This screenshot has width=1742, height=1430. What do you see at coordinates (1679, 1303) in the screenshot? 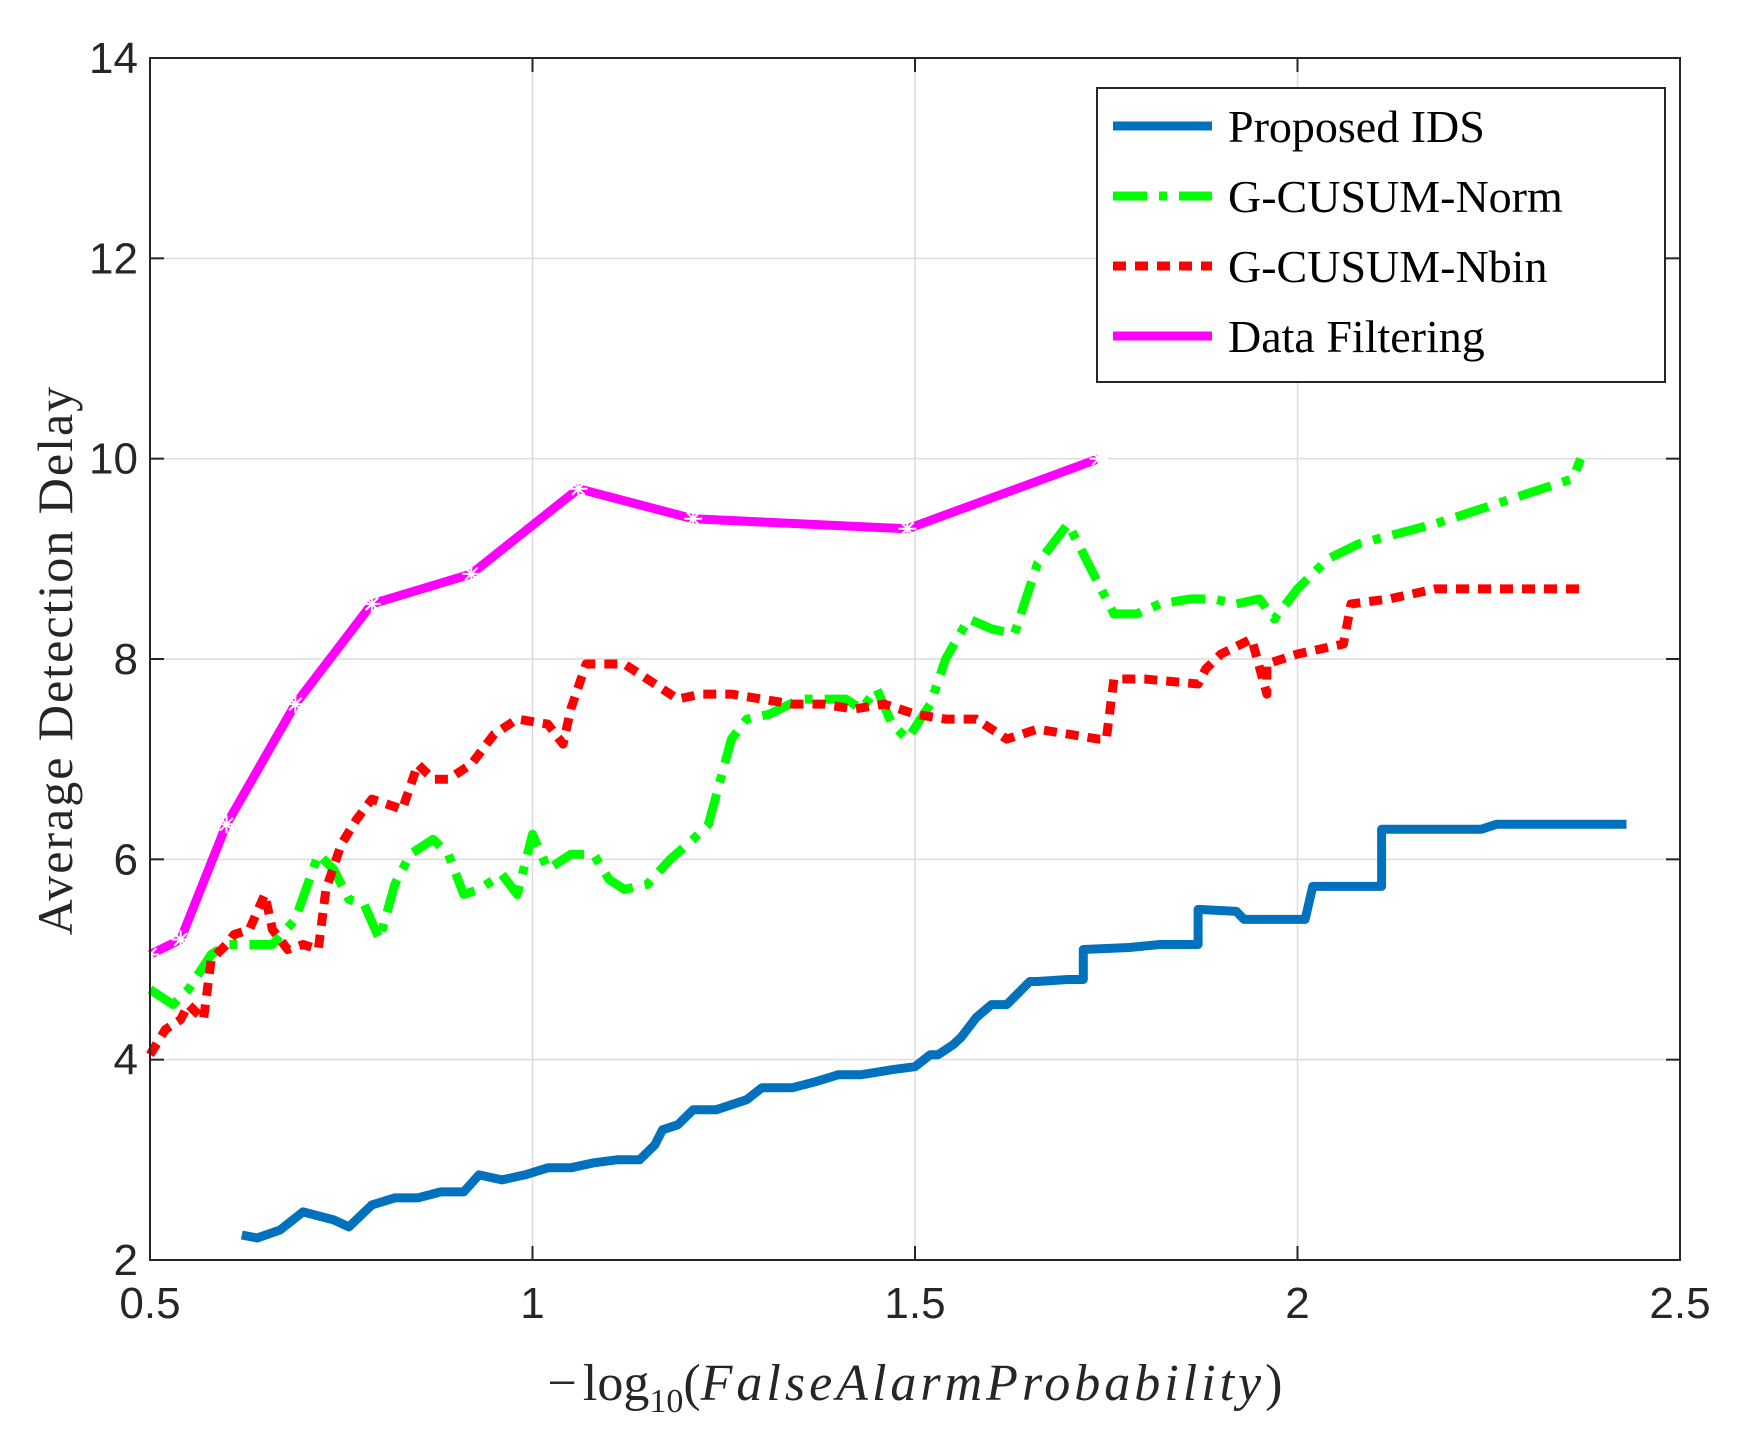
I see `x-tick-label: 2.5` at bounding box center [1679, 1303].